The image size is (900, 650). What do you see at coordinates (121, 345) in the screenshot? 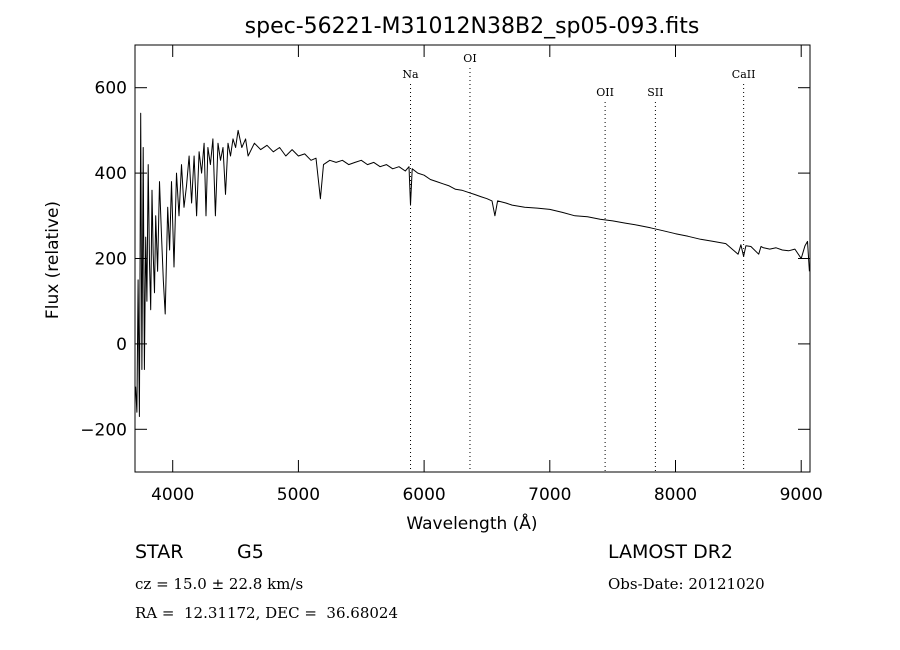
I see `y-tick-label-1: 0` at bounding box center [121, 345].